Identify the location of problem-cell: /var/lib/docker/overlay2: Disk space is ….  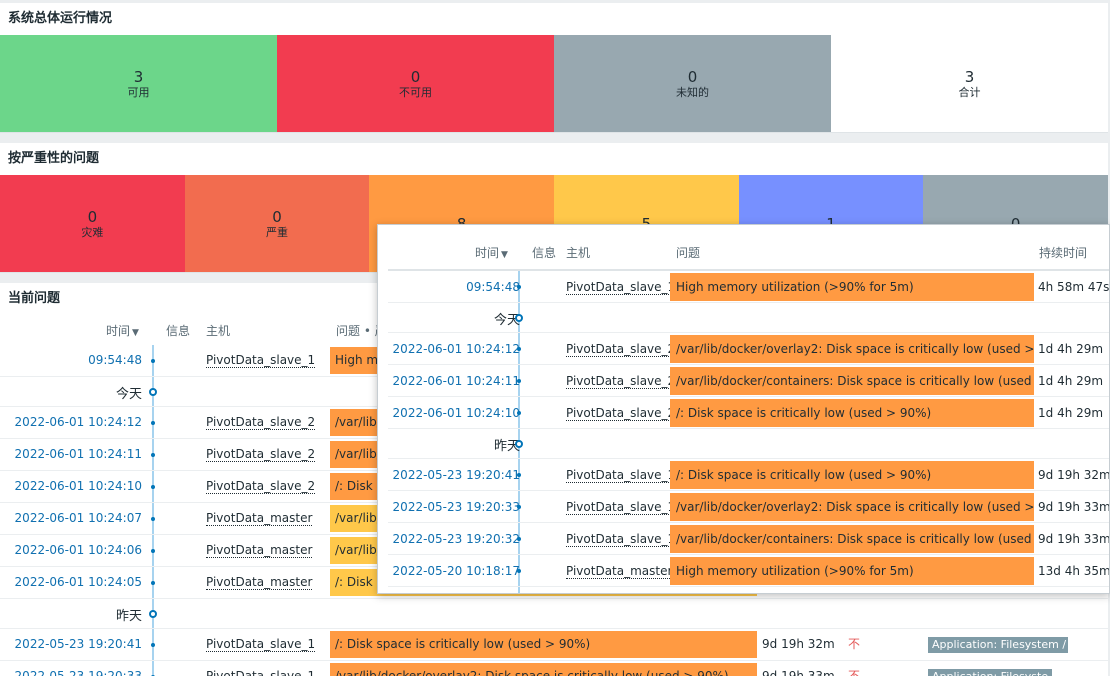
(543, 669).